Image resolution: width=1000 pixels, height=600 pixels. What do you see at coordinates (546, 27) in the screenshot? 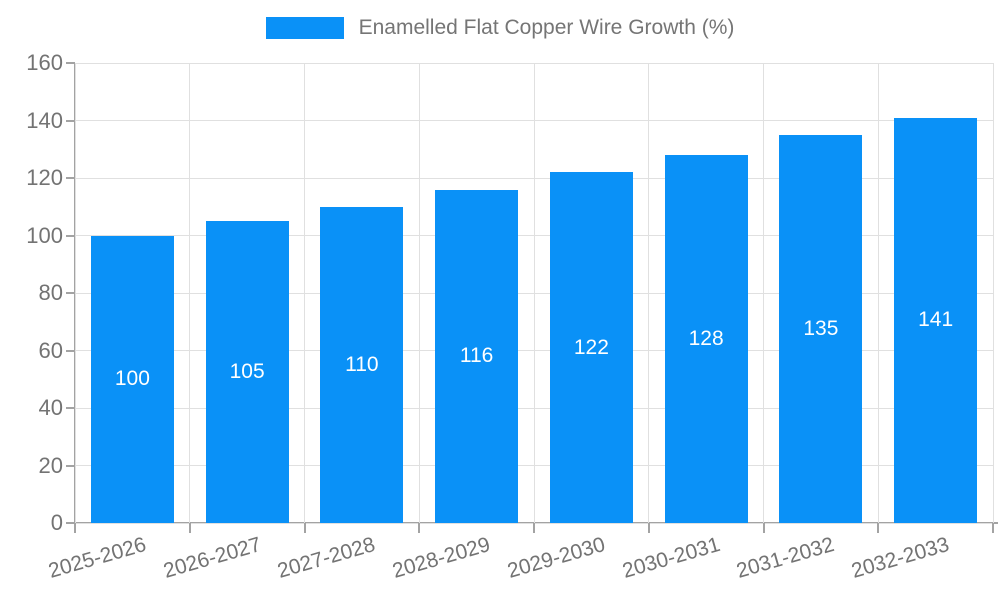
I see `legend-label: Enamelled Flat Copper Wire Growth (%)` at bounding box center [546, 27].